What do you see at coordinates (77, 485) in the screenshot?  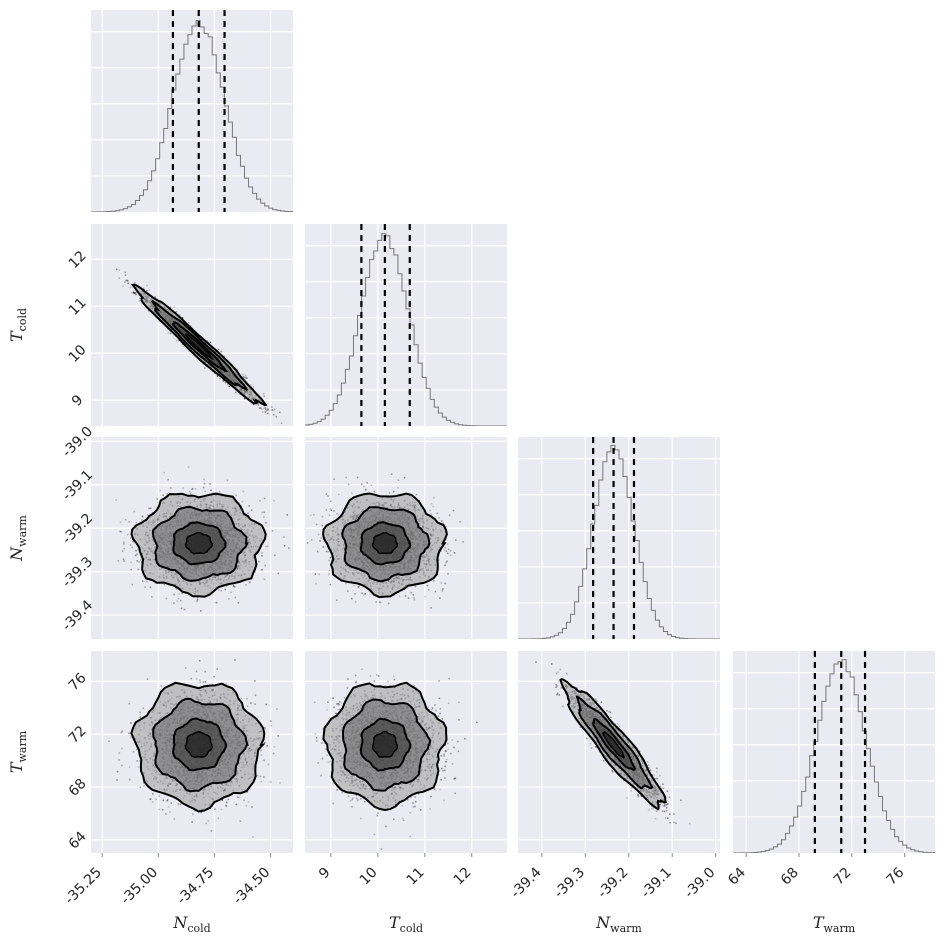 I see `y-tick-label: -39.1` at bounding box center [77, 485].